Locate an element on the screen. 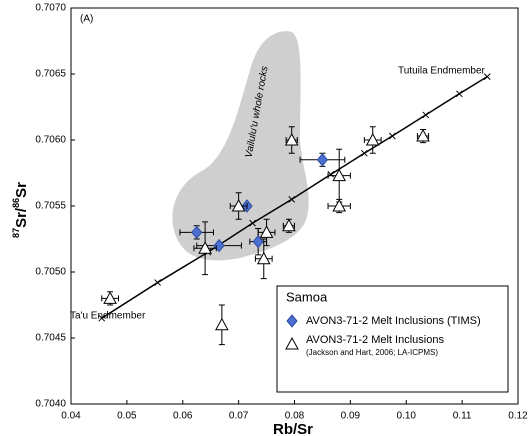 The width and height of the screenshot is (532, 436). x-tick-label: 0.12 is located at coordinates (518, 416).